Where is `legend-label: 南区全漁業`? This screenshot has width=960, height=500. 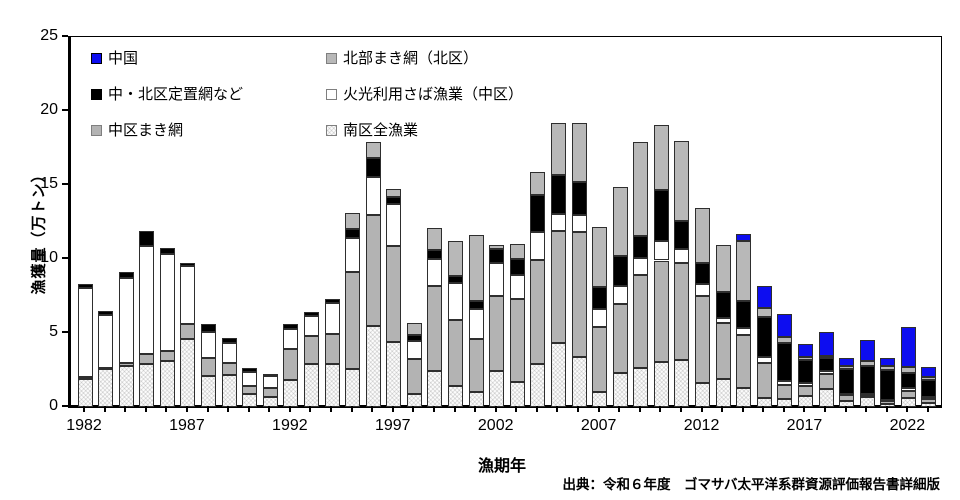 legend-label: 南区全漁業 is located at coordinates (381, 130).